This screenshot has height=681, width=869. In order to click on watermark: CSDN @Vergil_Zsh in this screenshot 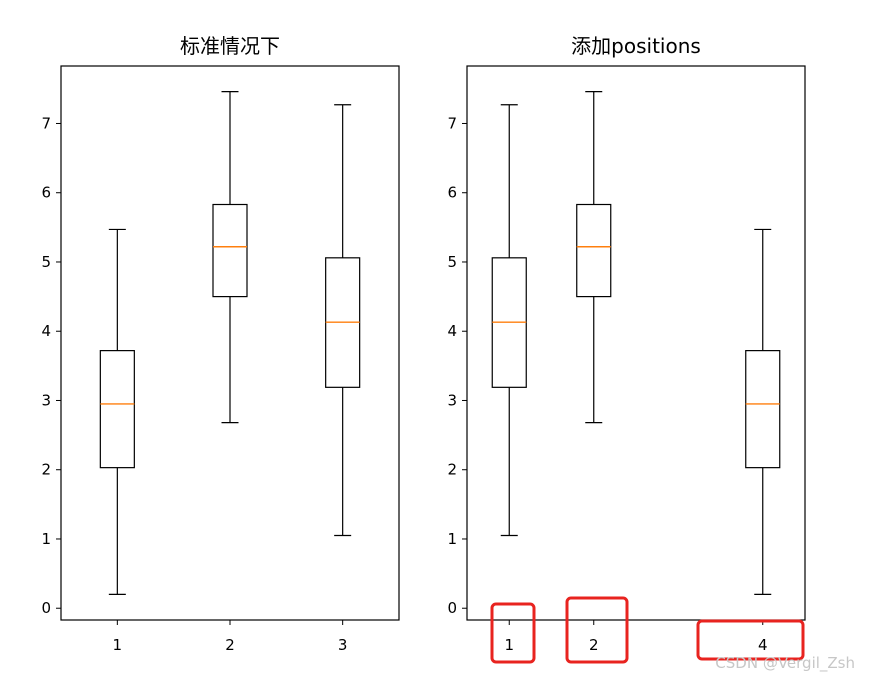, I will do `click(785, 663)`.